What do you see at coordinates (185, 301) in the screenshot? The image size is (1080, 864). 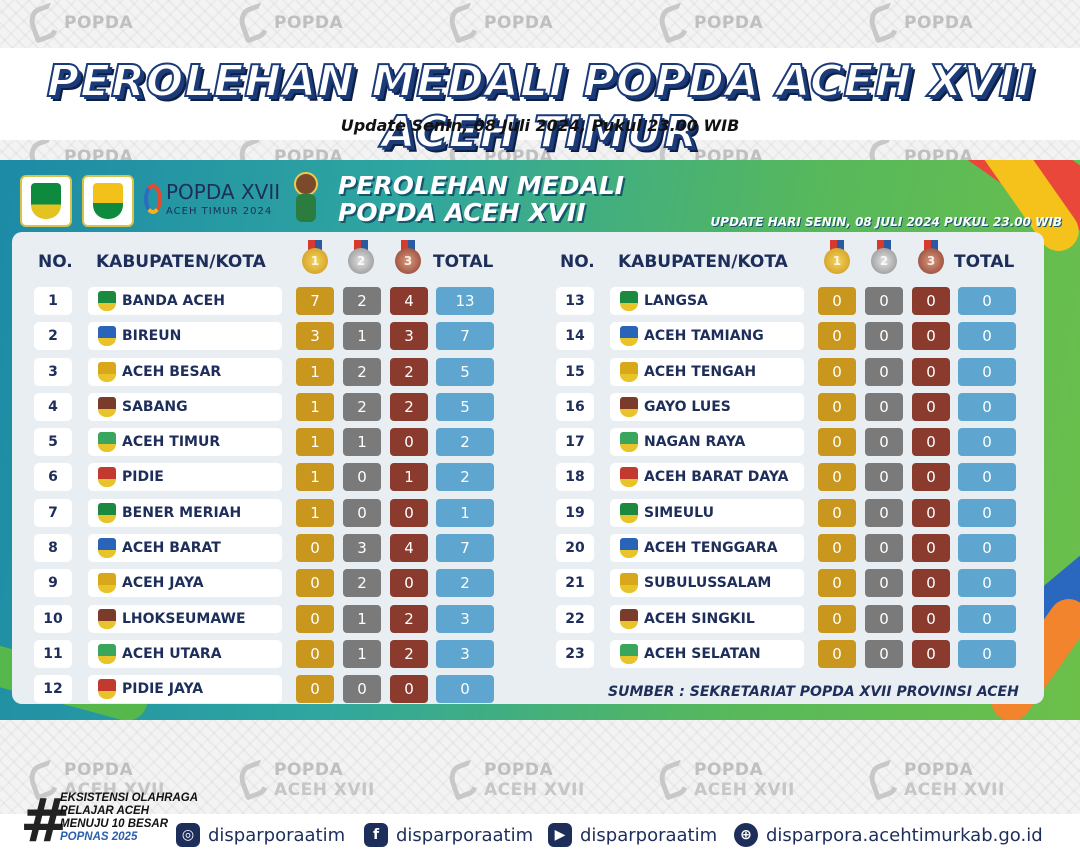 I see `region-cell: BANDA ACEH` at bounding box center [185, 301].